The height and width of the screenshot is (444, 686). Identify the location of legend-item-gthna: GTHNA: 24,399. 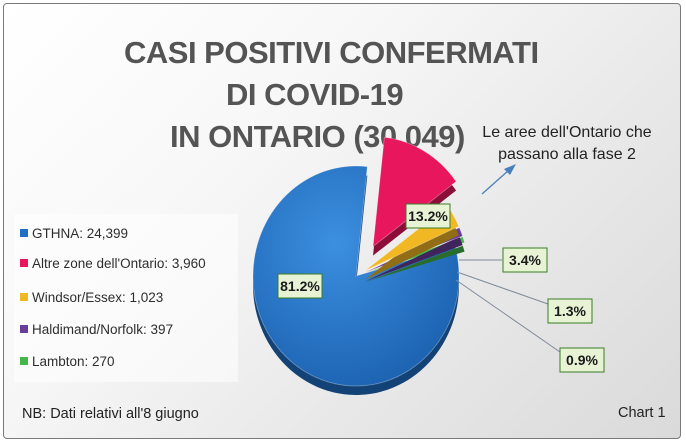
(74, 233).